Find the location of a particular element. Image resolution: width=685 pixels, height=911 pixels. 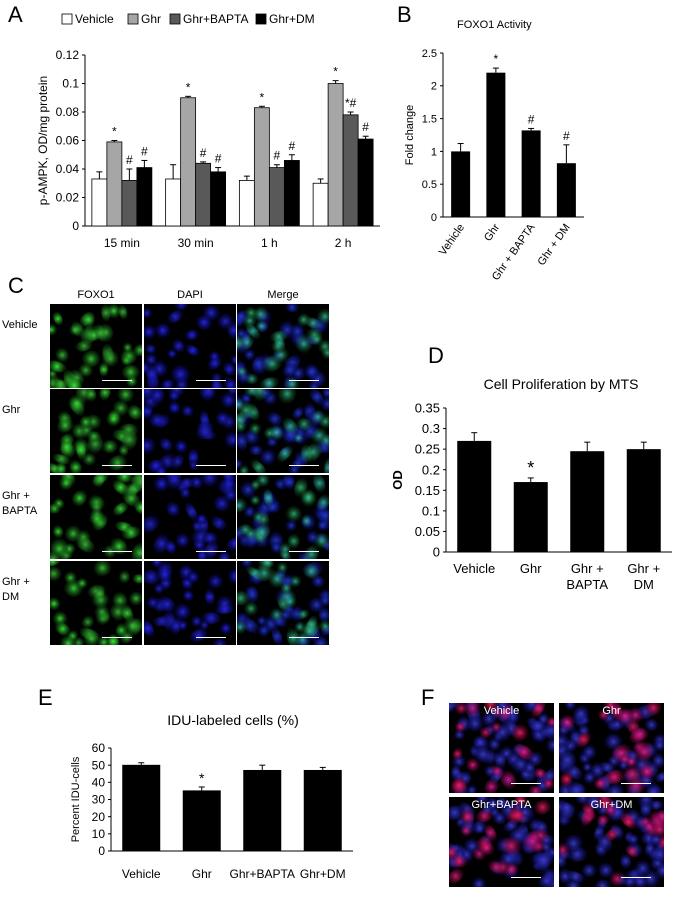

chart-b-bar is located at coordinates (496, 145).